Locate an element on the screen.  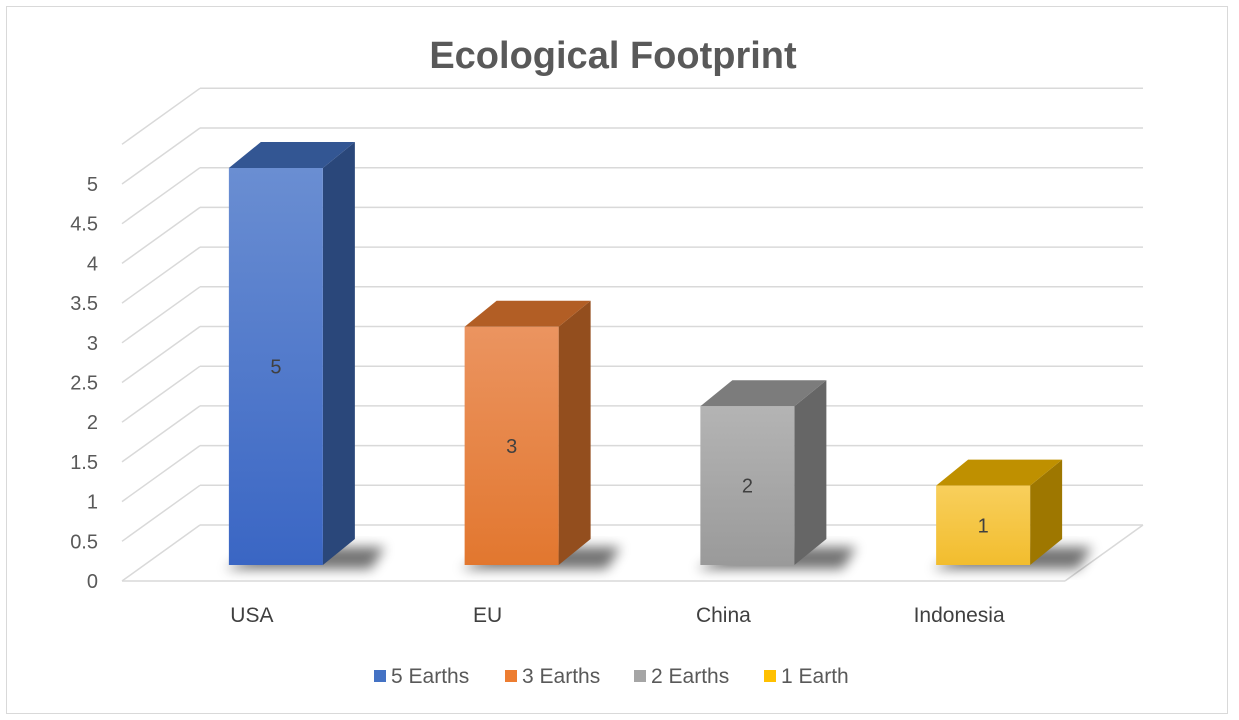
y-tick-label: 4 is located at coordinates (92, 264).